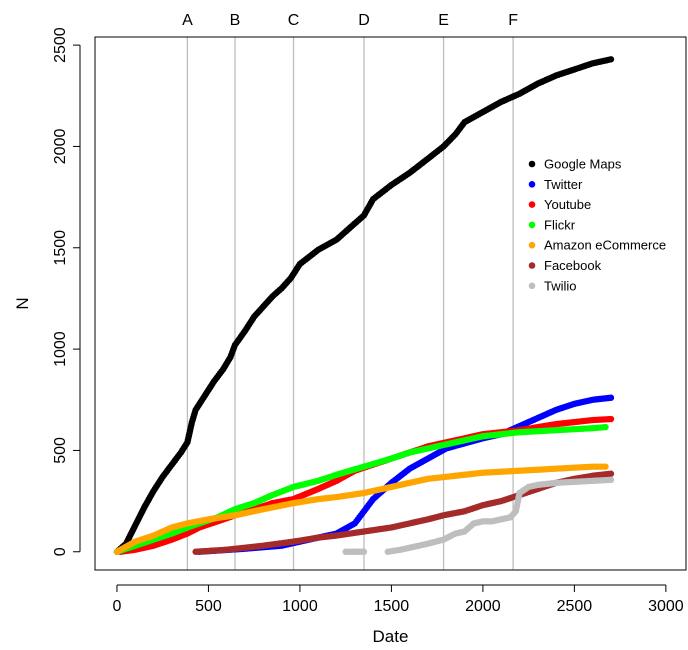  I want to click on legend-label: Google Maps, so click(583, 164).